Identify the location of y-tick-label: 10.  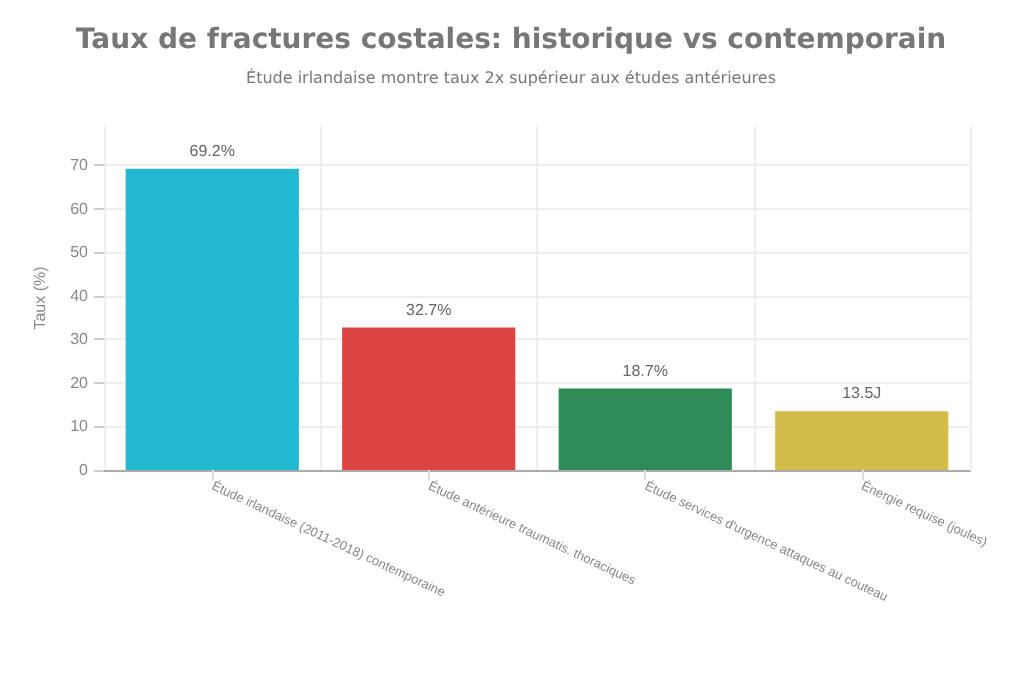
(80, 426).